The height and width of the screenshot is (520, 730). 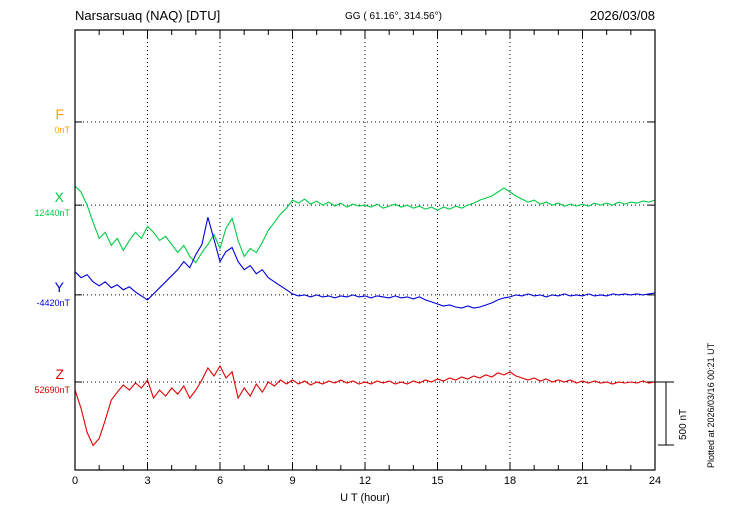 What do you see at coordinates (75, 481) in the screenshot?
I see `x-tick-label: 0` at bounding box center [75, 481].